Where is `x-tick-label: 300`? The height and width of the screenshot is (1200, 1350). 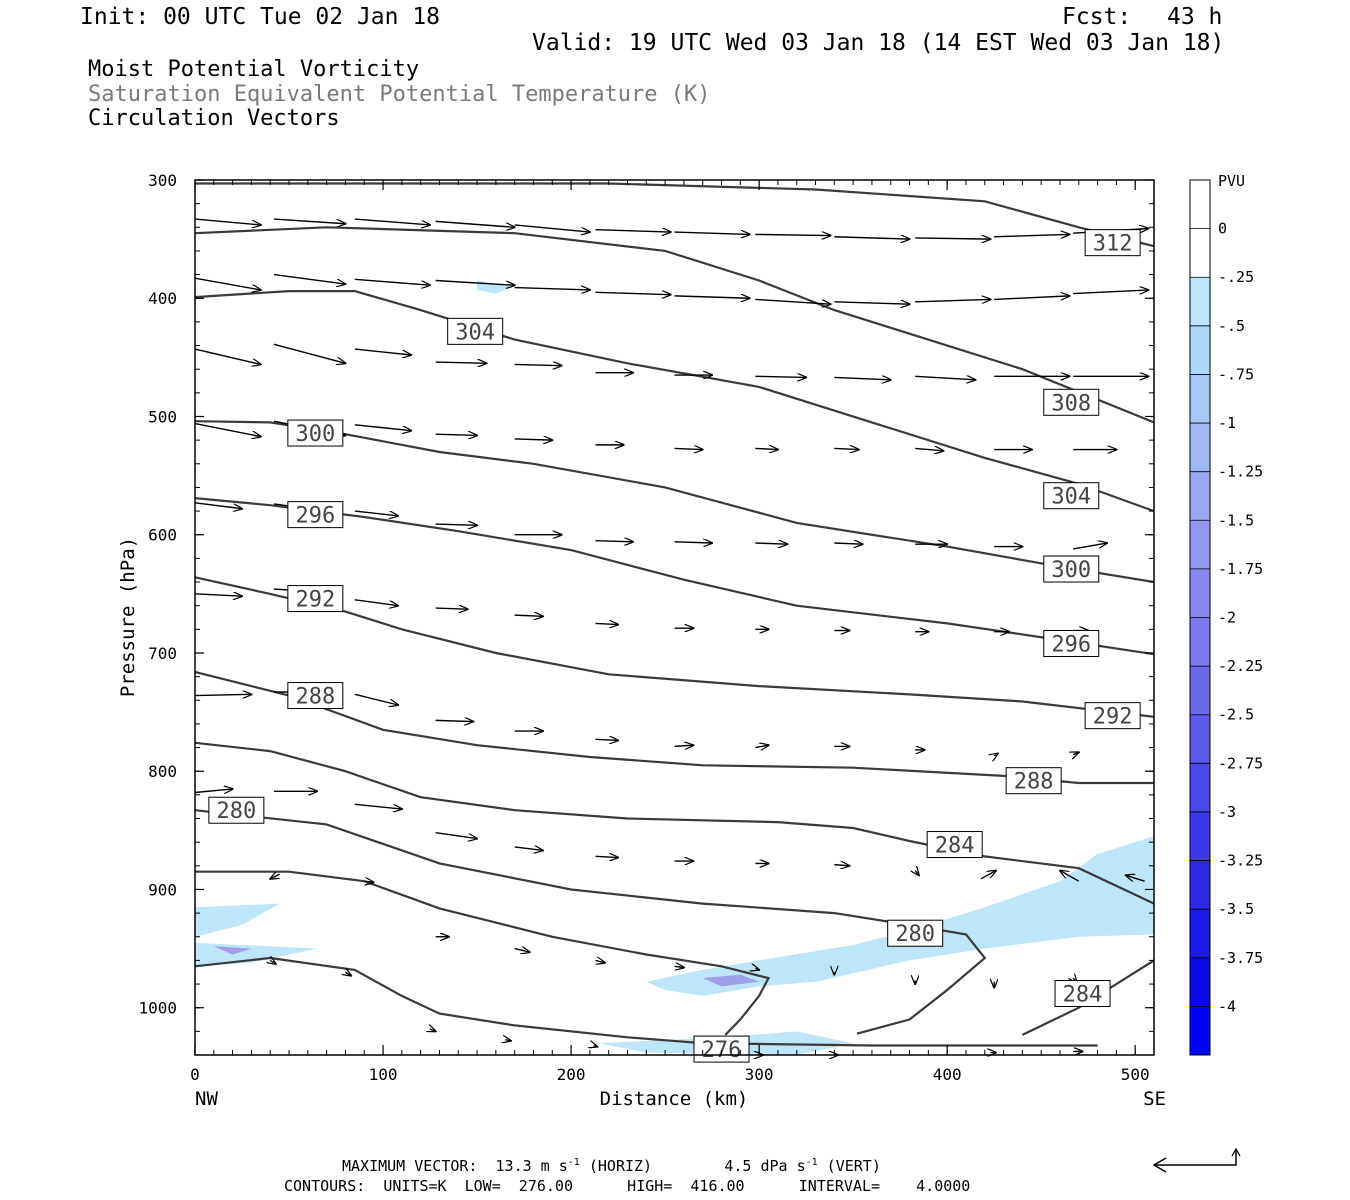
x-tick-label: 300 is located at coordinates (759, 1074).